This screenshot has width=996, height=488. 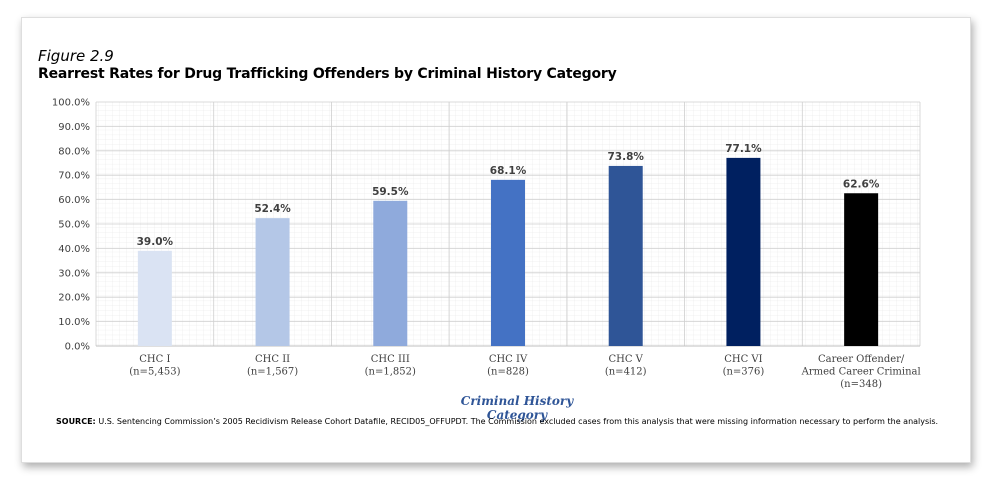 I want to click on y-tick-label: 50.0%, so click(x=74, y=225).